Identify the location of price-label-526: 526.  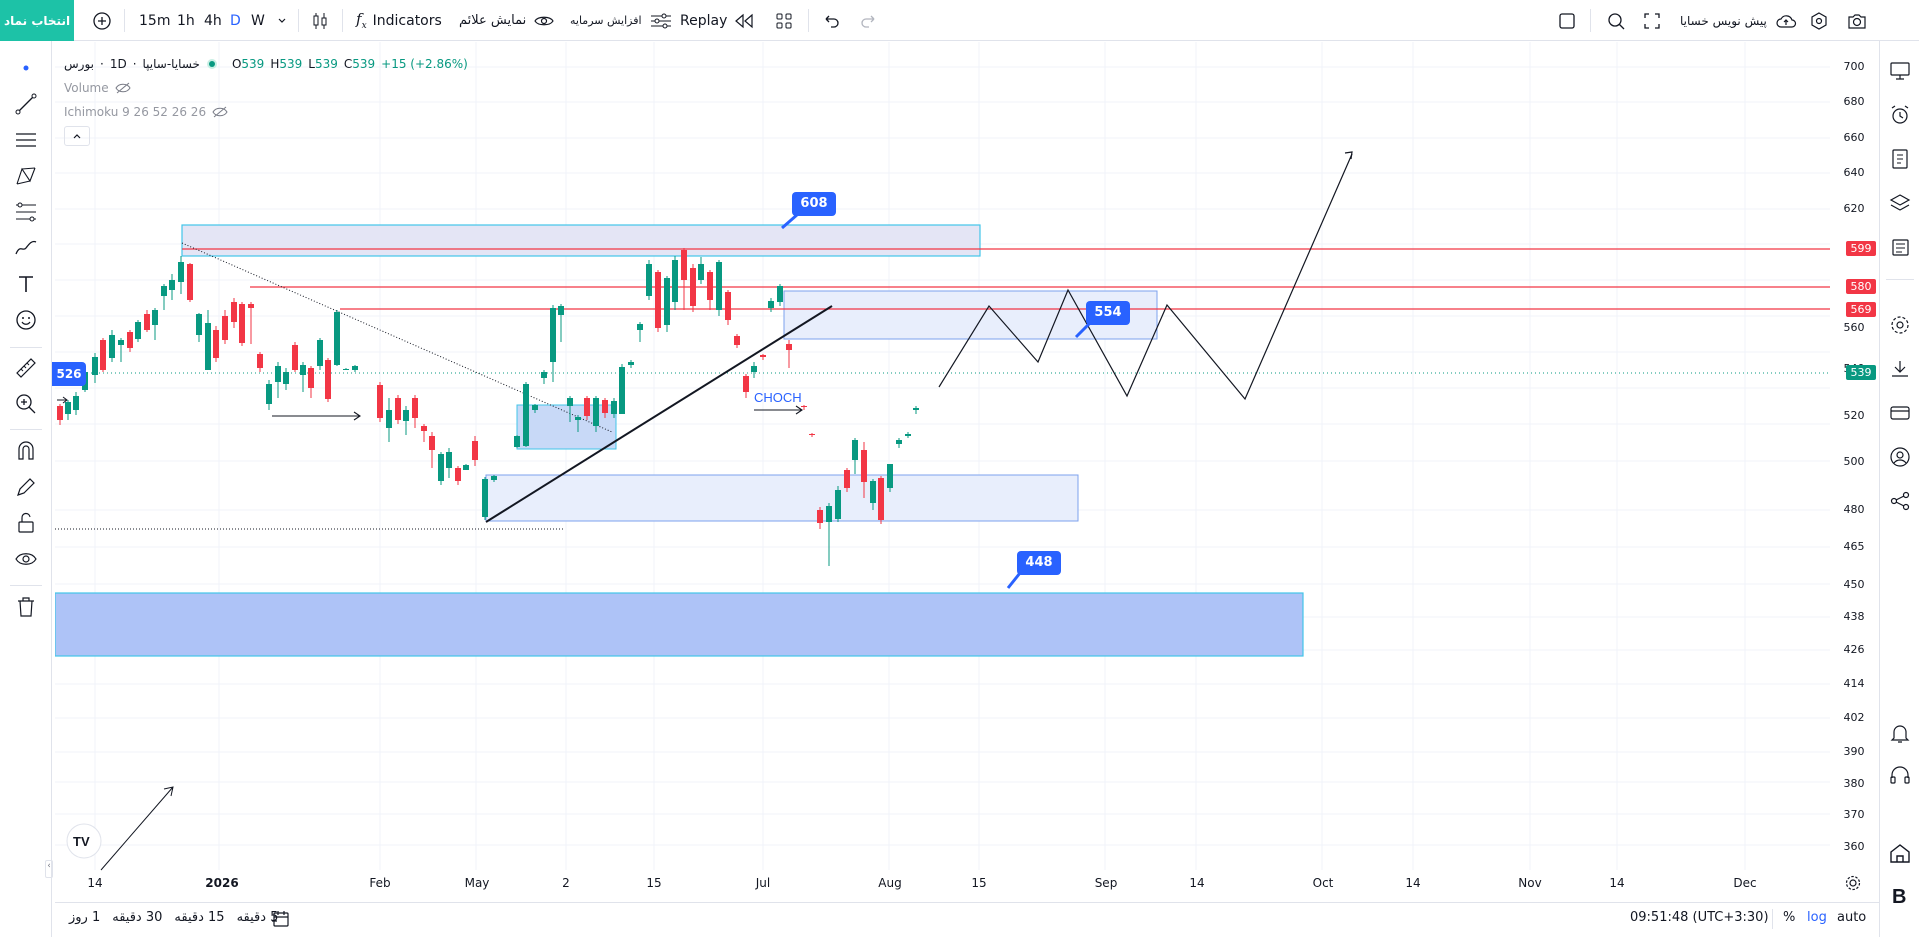
(69, 374).